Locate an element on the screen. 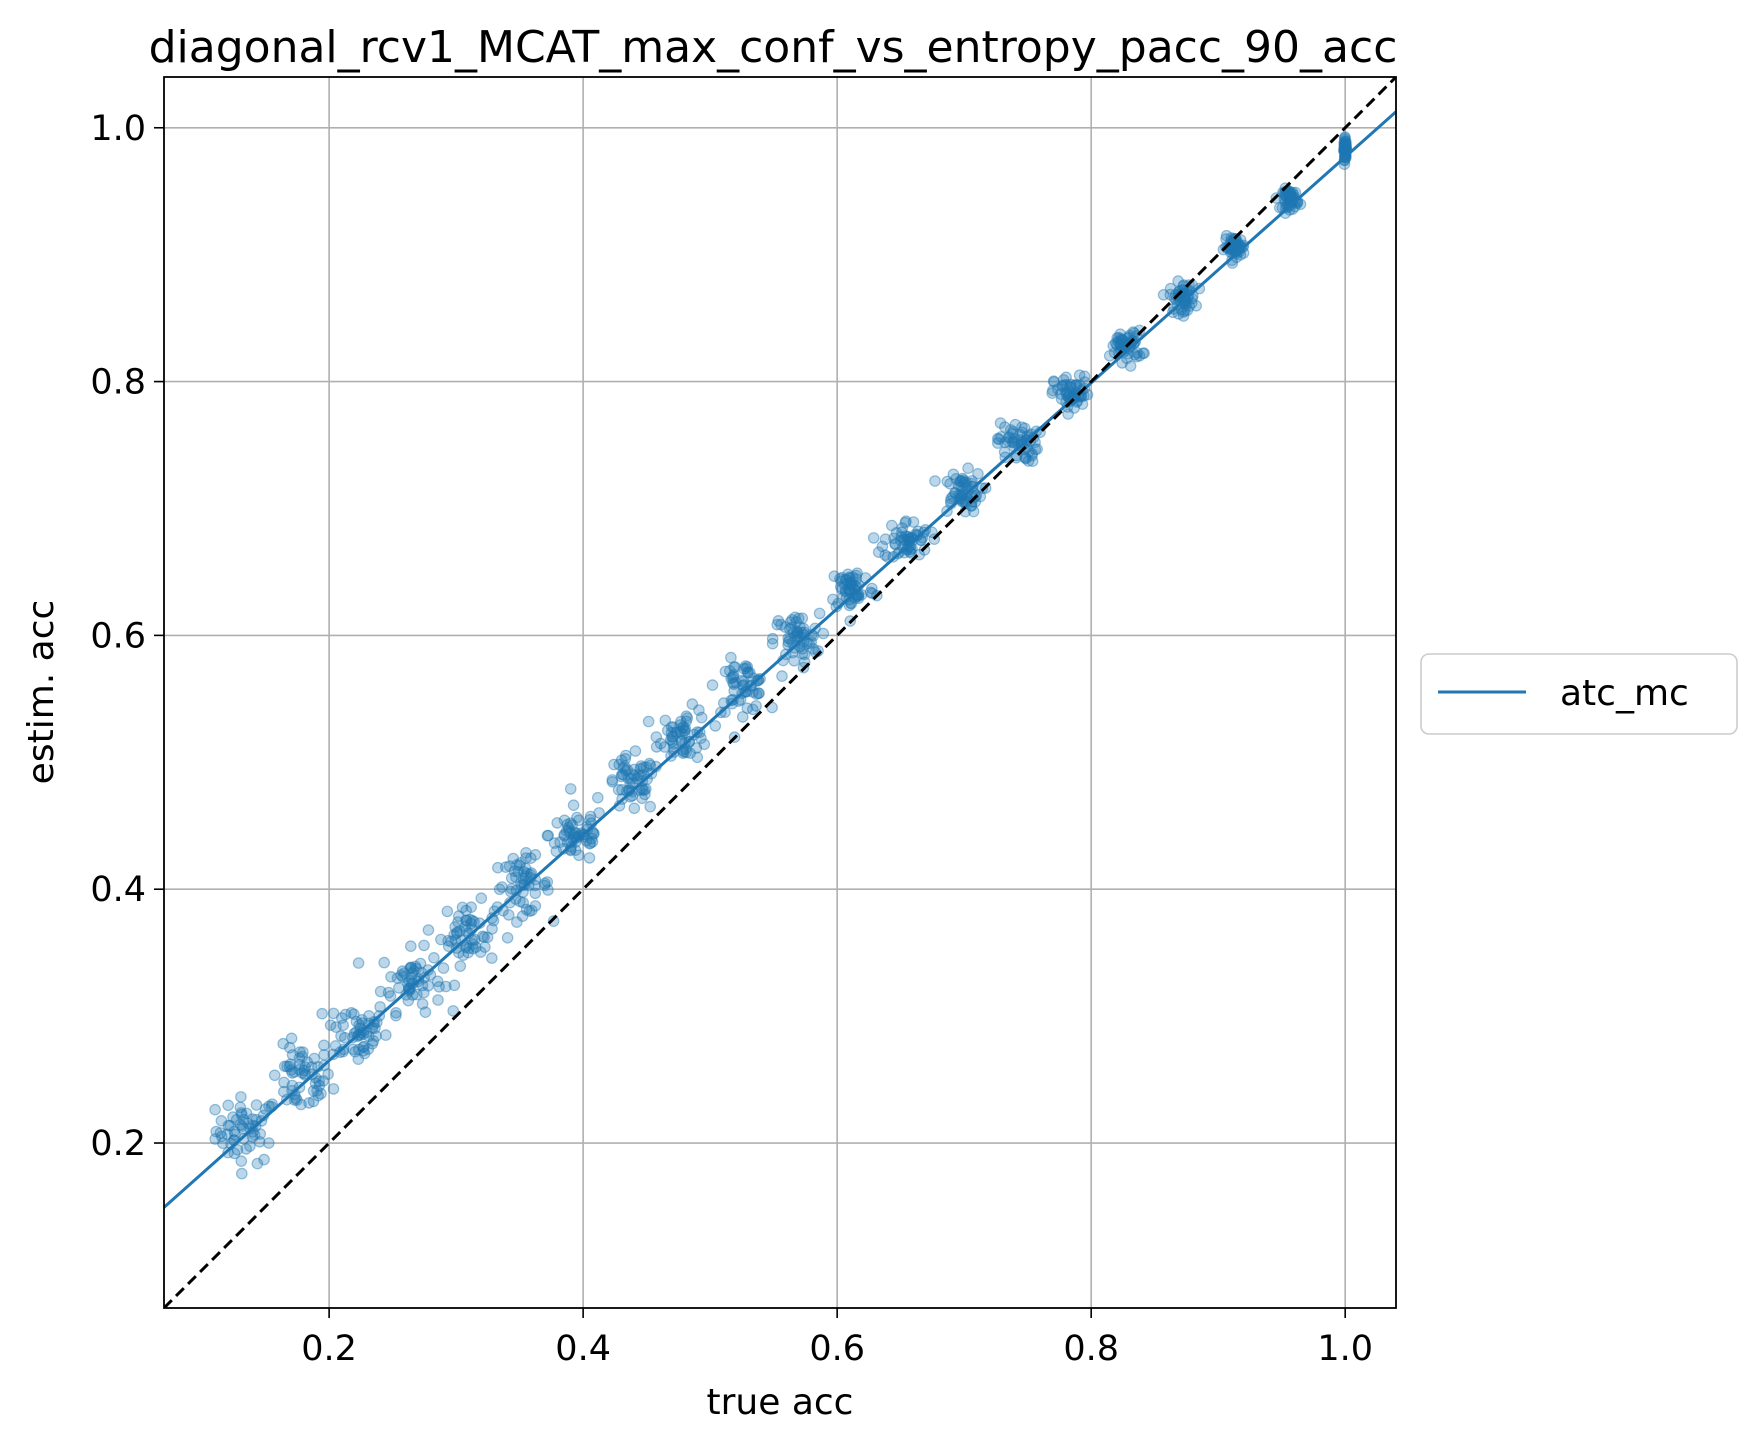  x-tick-label: 0.4 is located at coordinates (583, 1349).